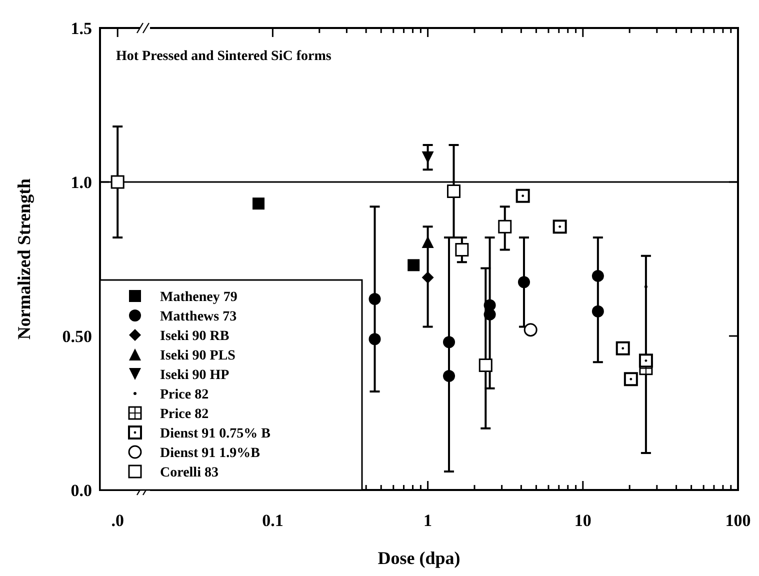 The height and width of the screenshot is (576, 759). Describe the element at coordinates (215, 434) in the screenshot. I see `legend-label: Dienst 91 0.75% B` at that location.